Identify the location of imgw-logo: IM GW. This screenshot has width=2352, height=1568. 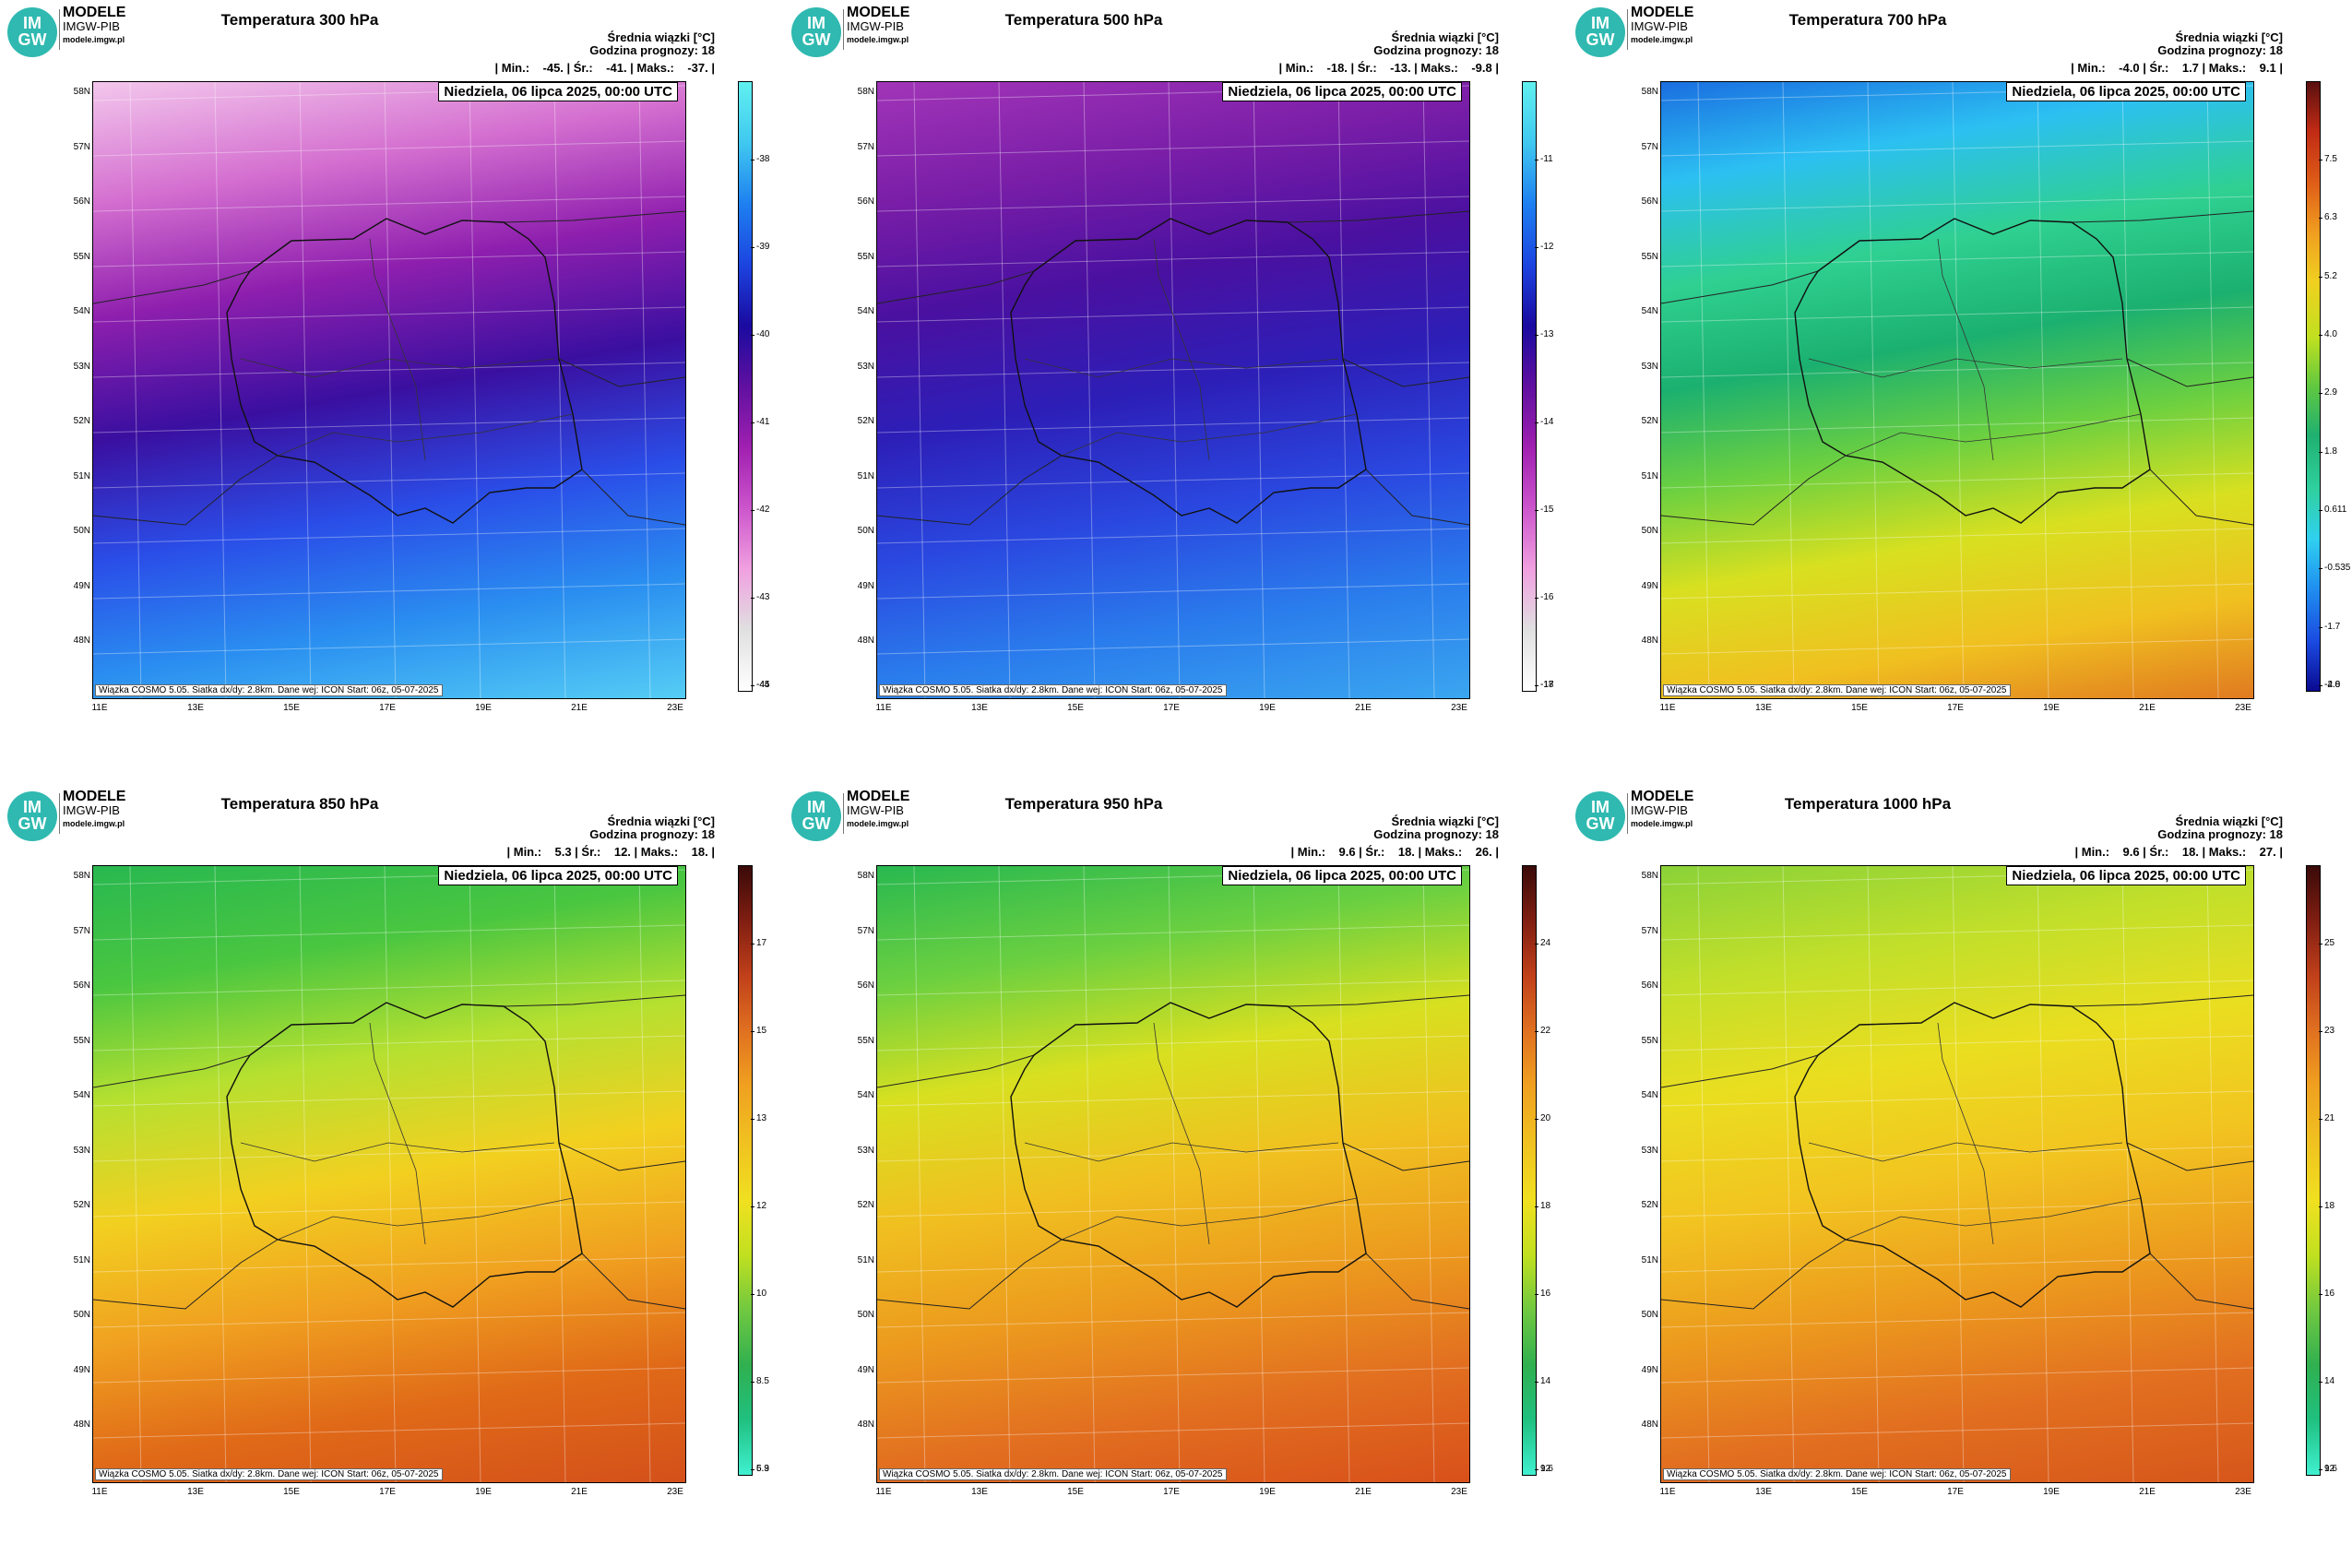
(1600, 816).